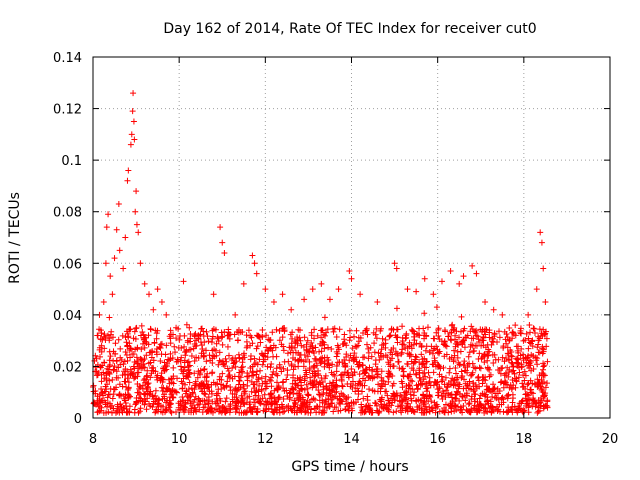  What do you see at coordinates (265, 439) in the screenshot?
I see `x-tick-label: 12` at bounding box center [265, 439].